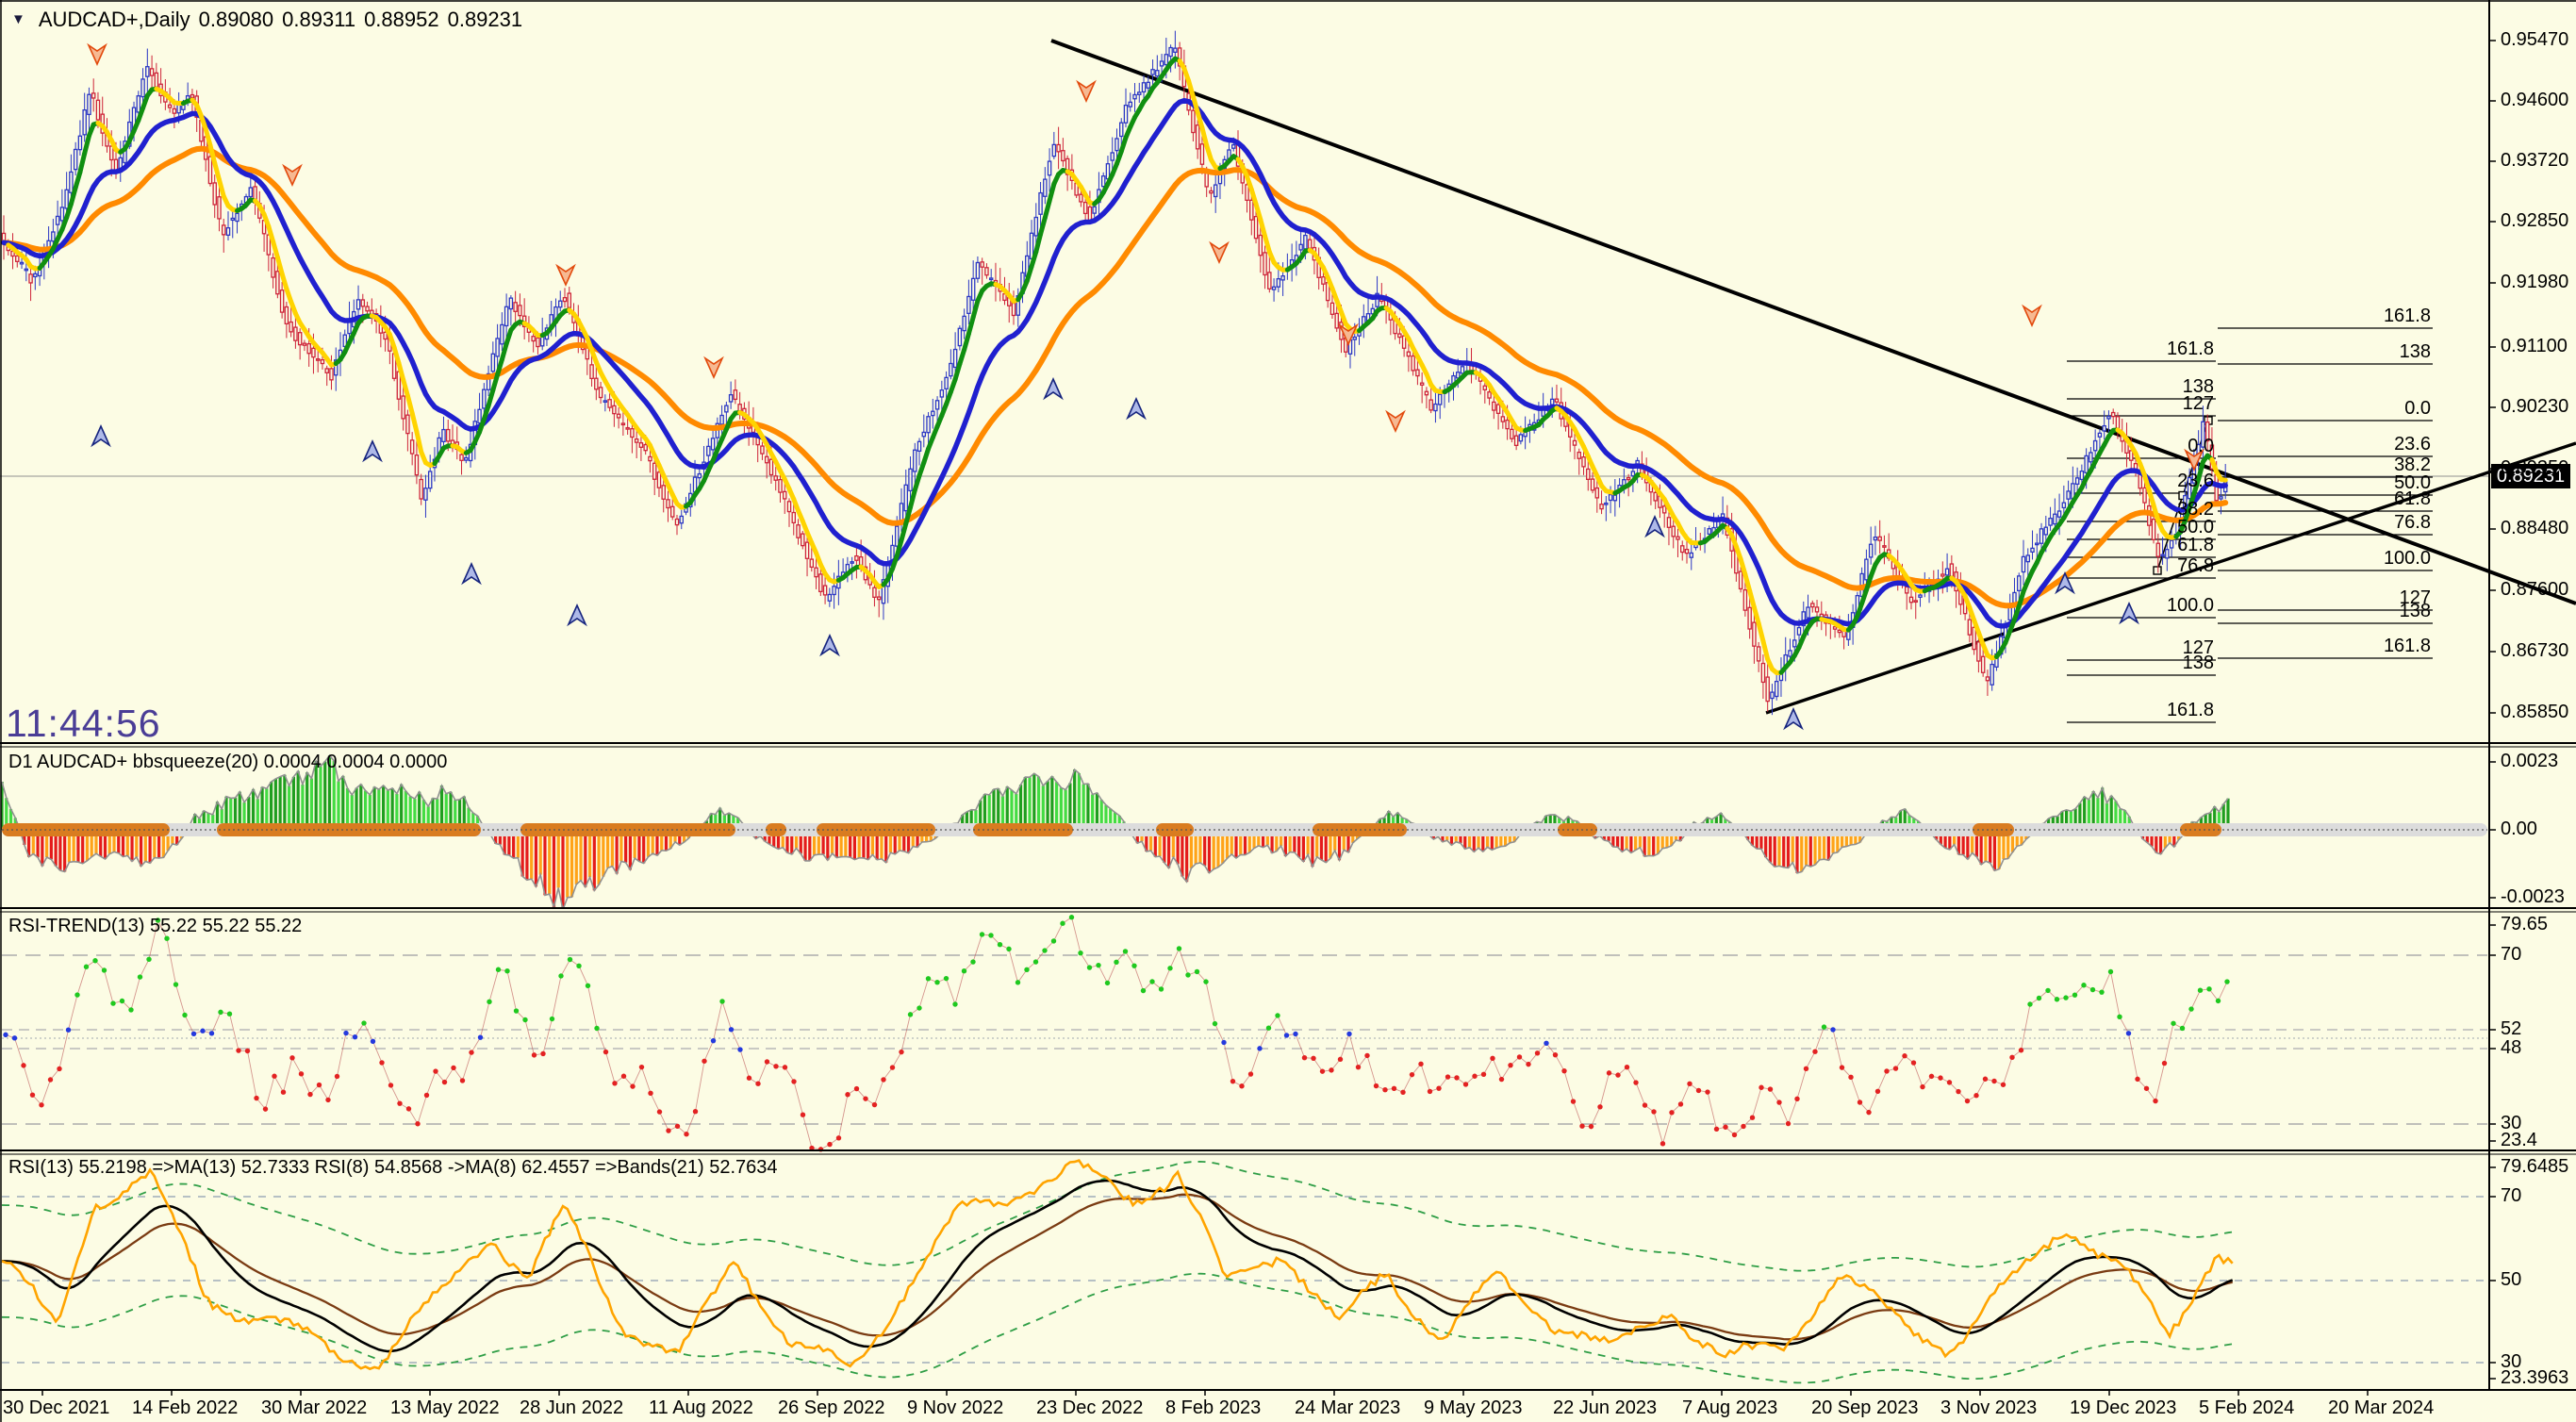 The width and height of the screenshot is (2576, 1422). I want to click on trendline, so click(2170, 578).